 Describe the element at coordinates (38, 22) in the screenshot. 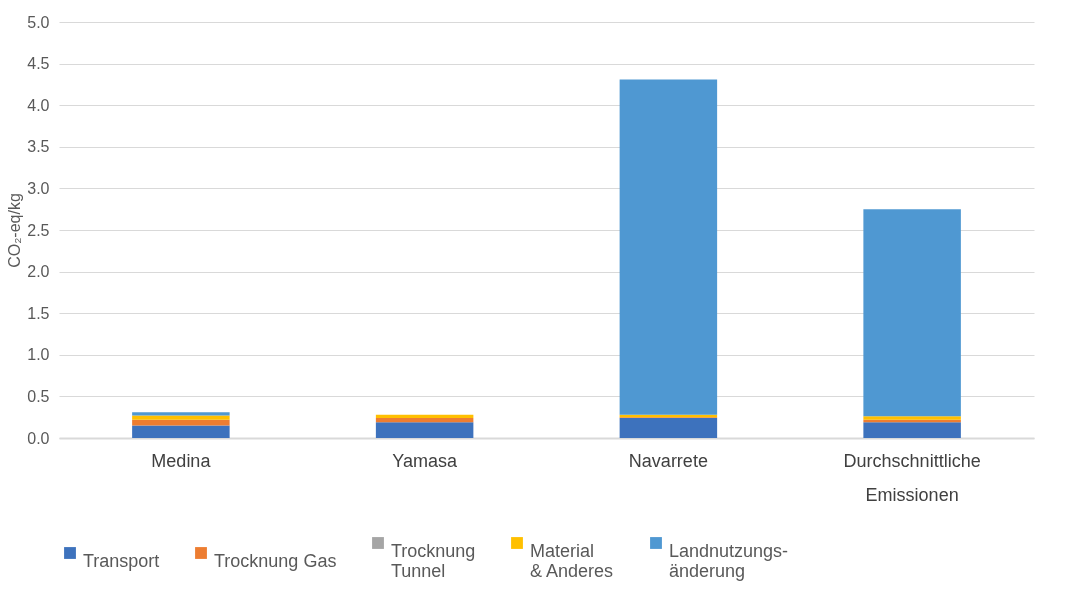

I see `y-tick-label: 5.0` at that location.